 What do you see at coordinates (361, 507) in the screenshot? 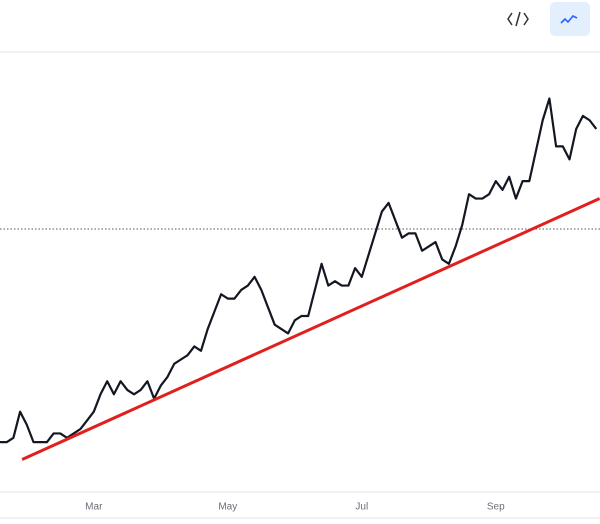
I see `x-tick-label: Jul` at bounding box center [361, 507].